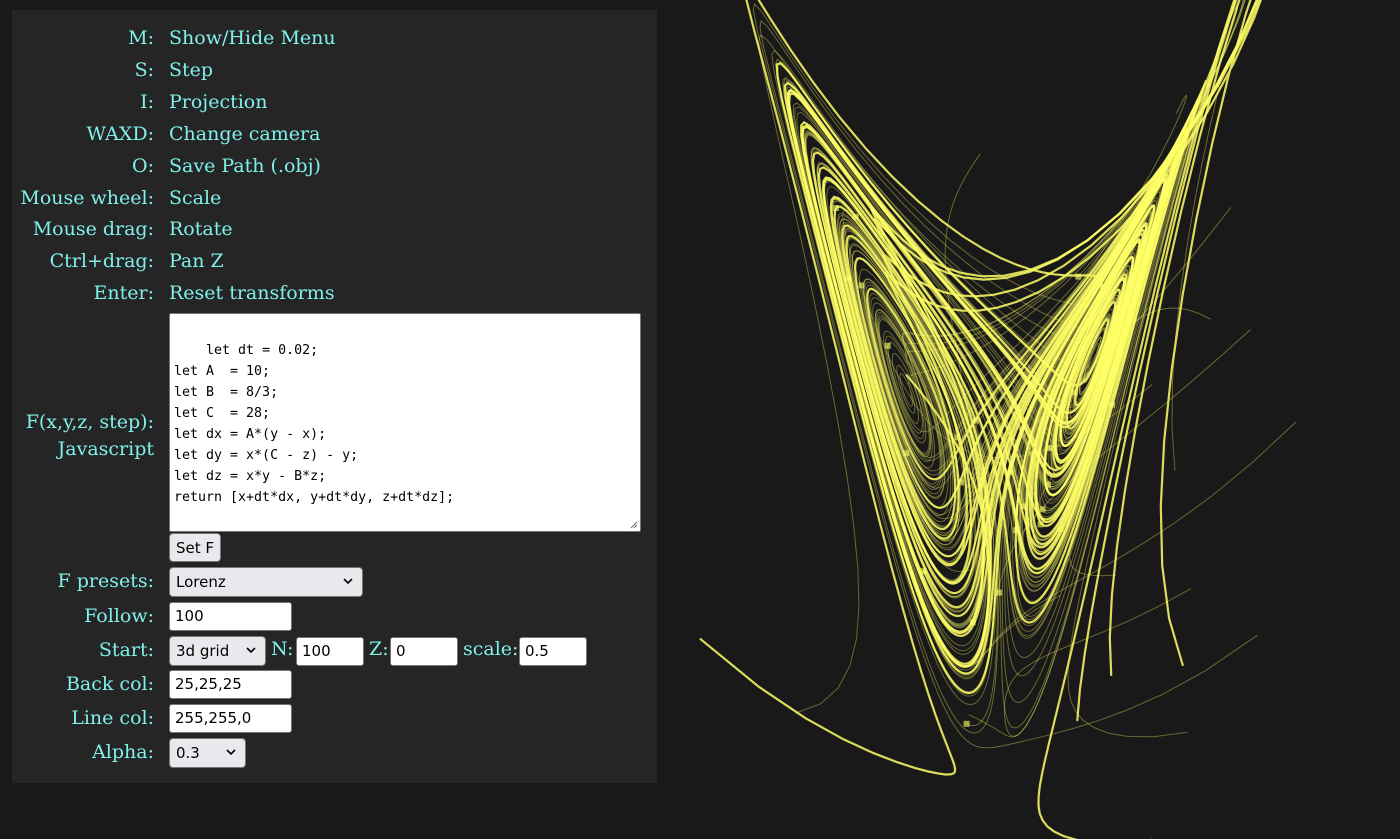 This screenshot has width=1400, height=839. I want to click on shortcut-action: Projection, so click(218, 102).